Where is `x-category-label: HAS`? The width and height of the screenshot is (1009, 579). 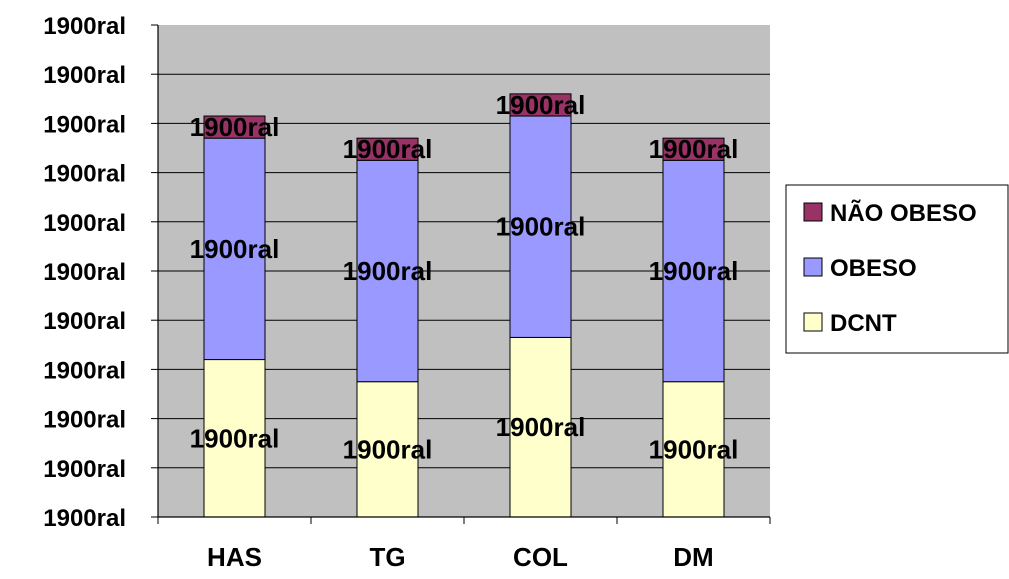
x-category-label: HAS is located at coordinates (234, 557).